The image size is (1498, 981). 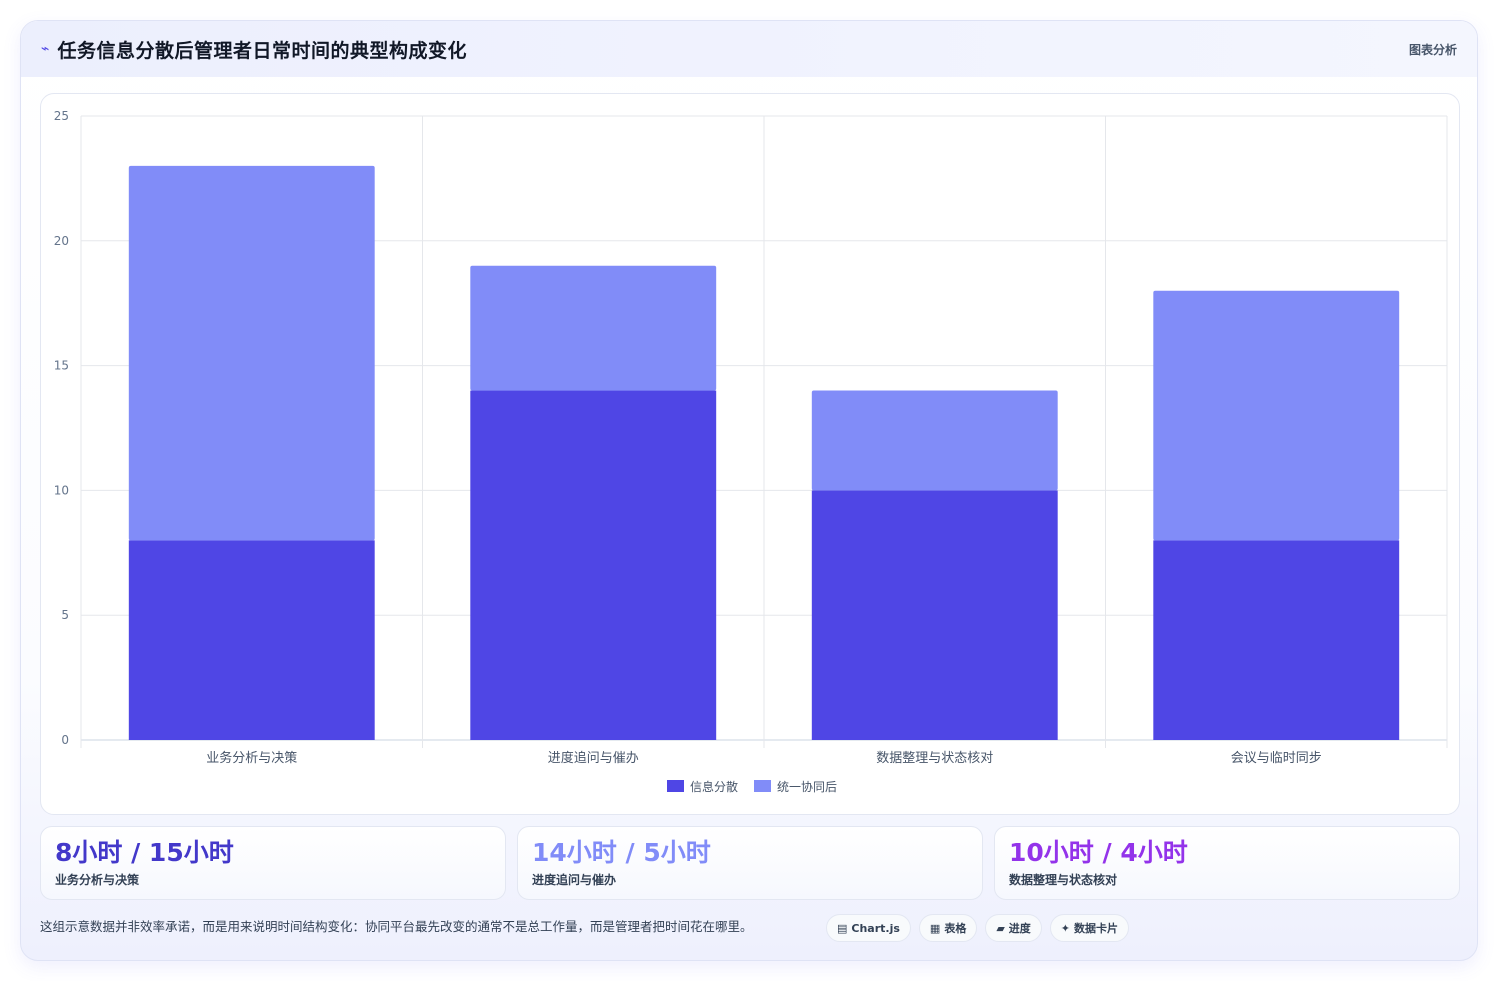 I want to click on y-tick-label: 20, so click(x=61, y=241).